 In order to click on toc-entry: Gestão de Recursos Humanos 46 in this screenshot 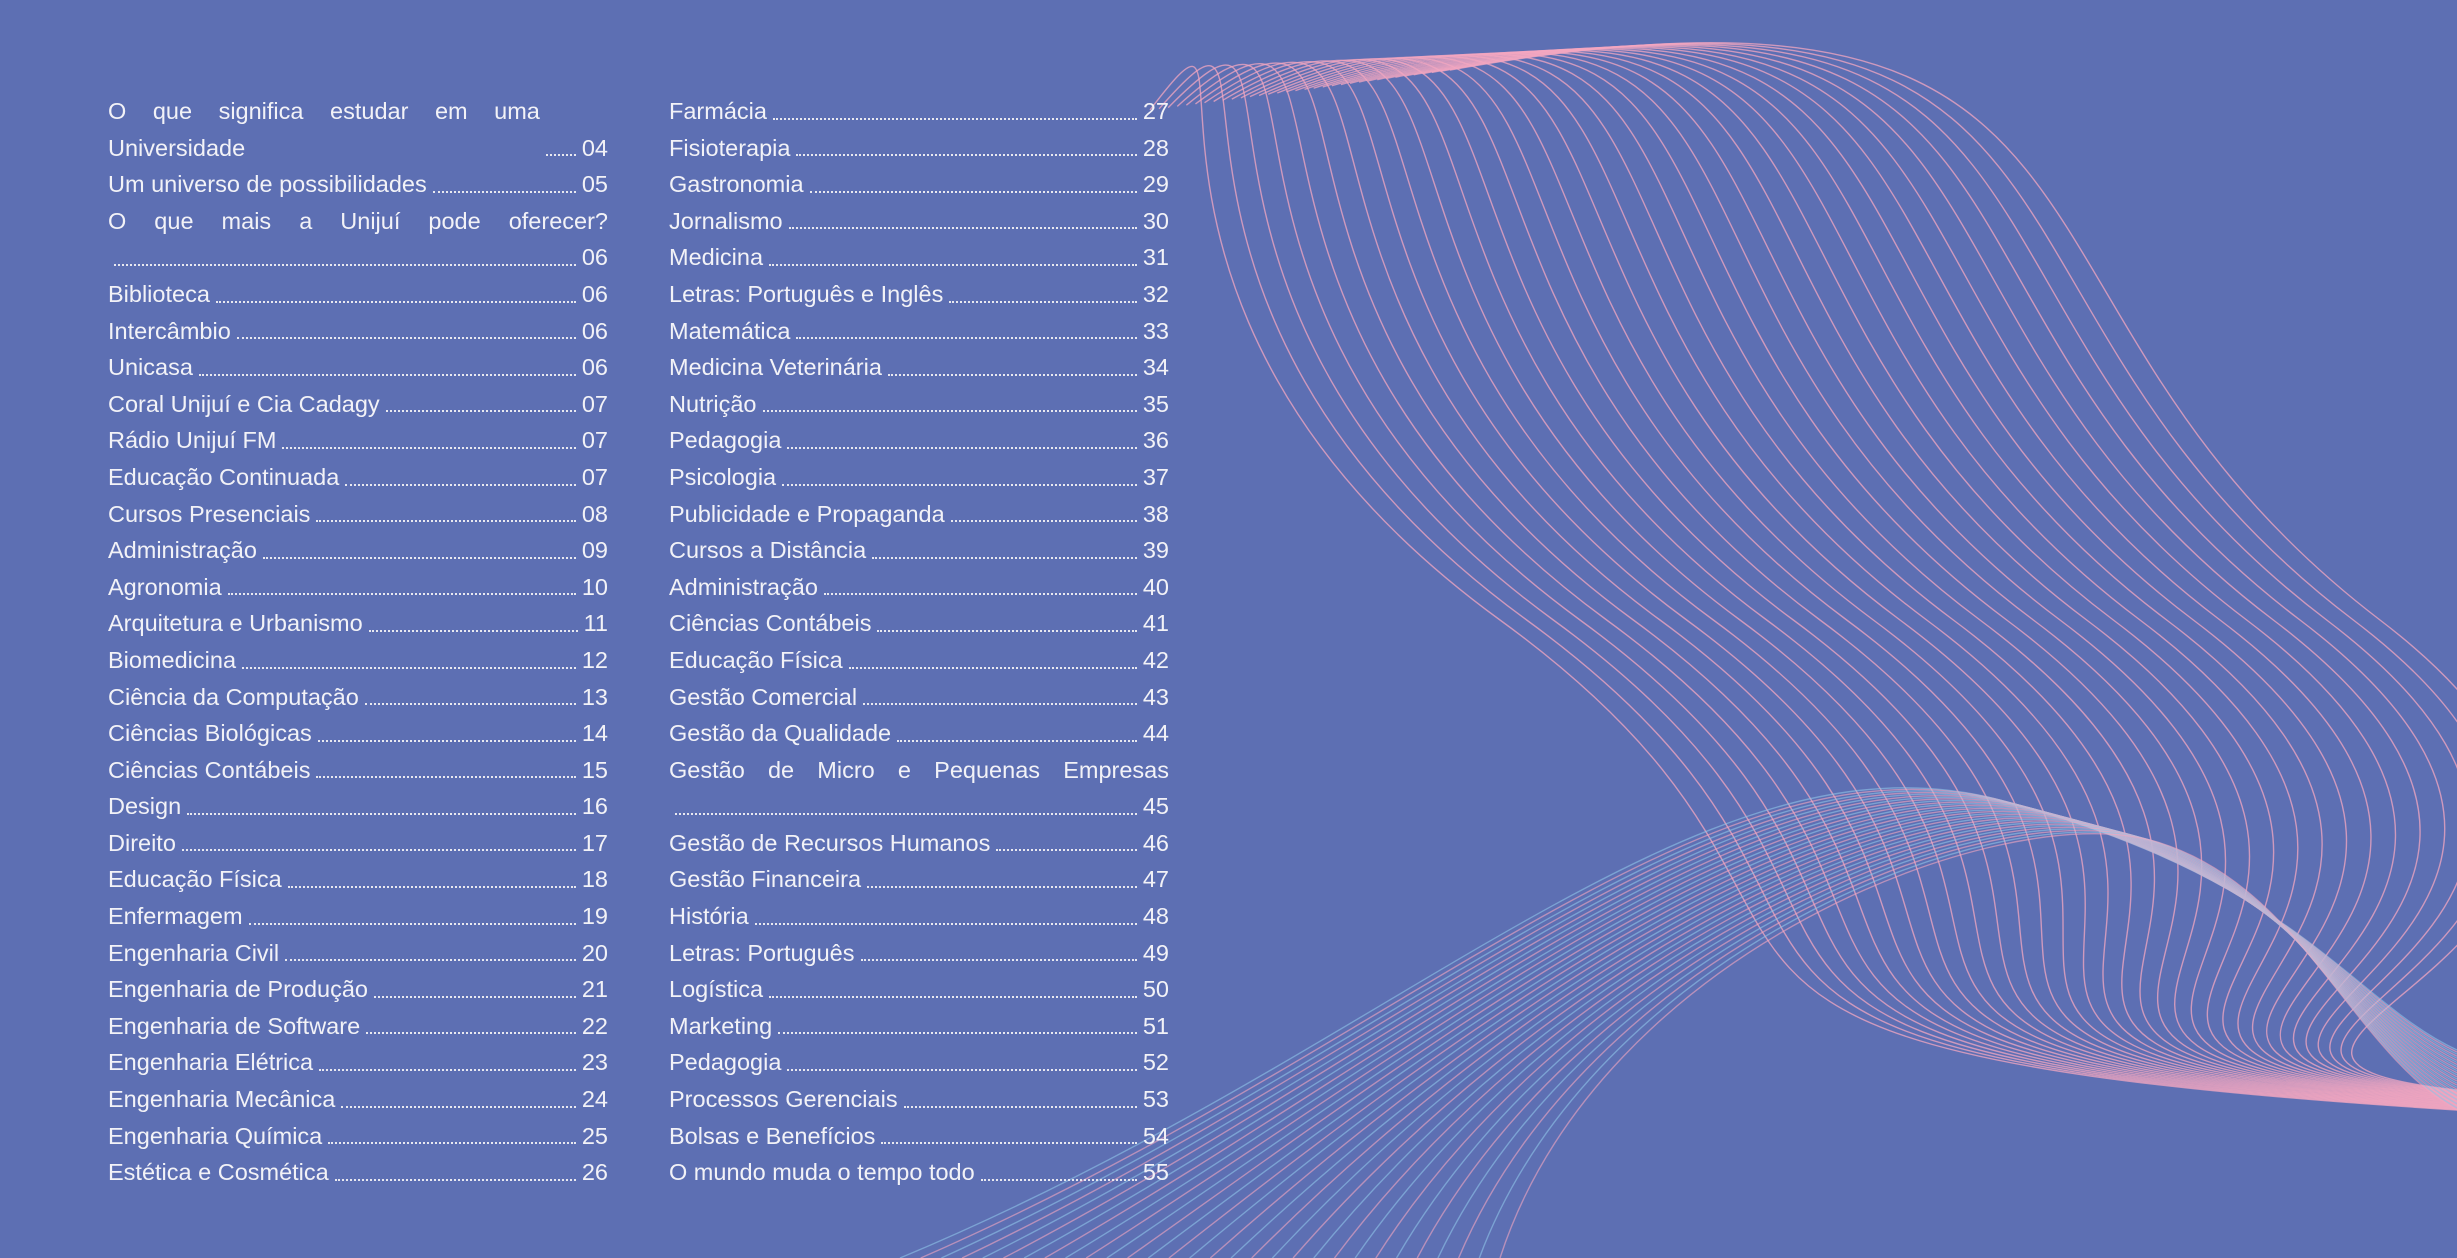, I will do `click(919, 843)`.